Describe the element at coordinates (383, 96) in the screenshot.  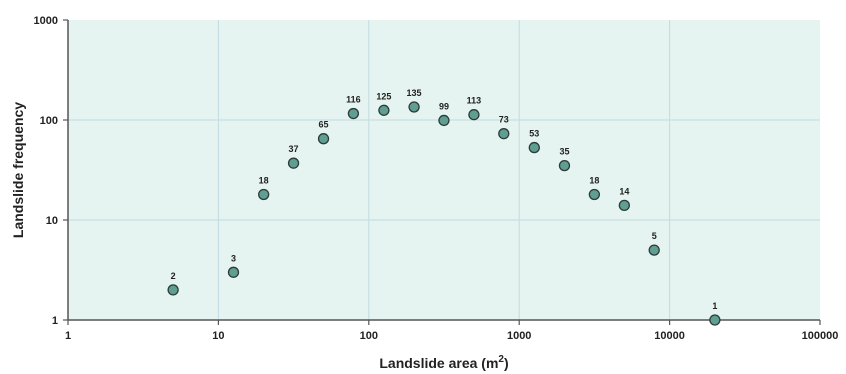
I see `data-label: 125` at that location.